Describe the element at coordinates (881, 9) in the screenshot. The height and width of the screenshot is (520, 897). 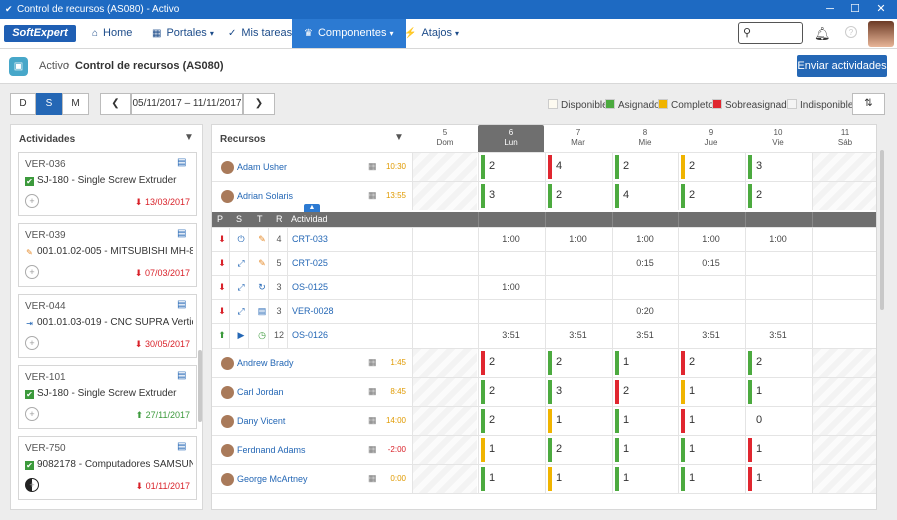
I see `close-icon: ✕` at that location.